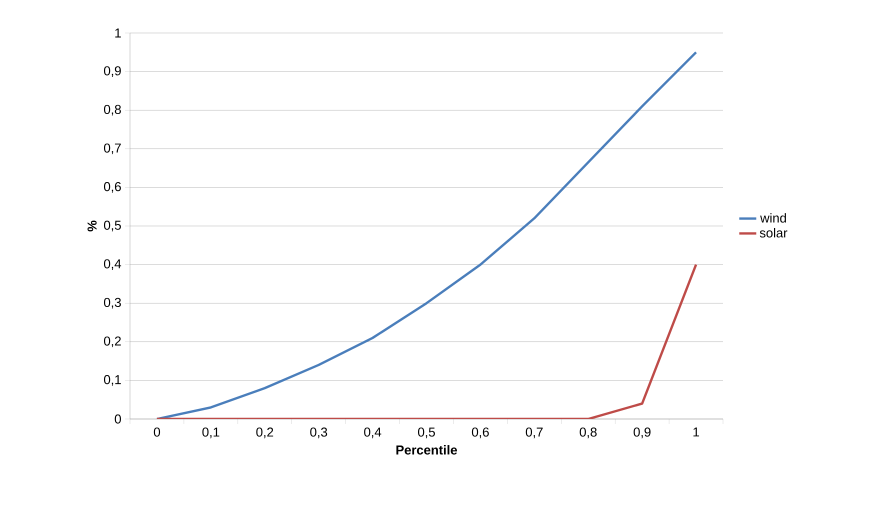  Describe the element at coordinates (588, 433) in the screenshot. I see `x-tick-label: 0,8` at that location.